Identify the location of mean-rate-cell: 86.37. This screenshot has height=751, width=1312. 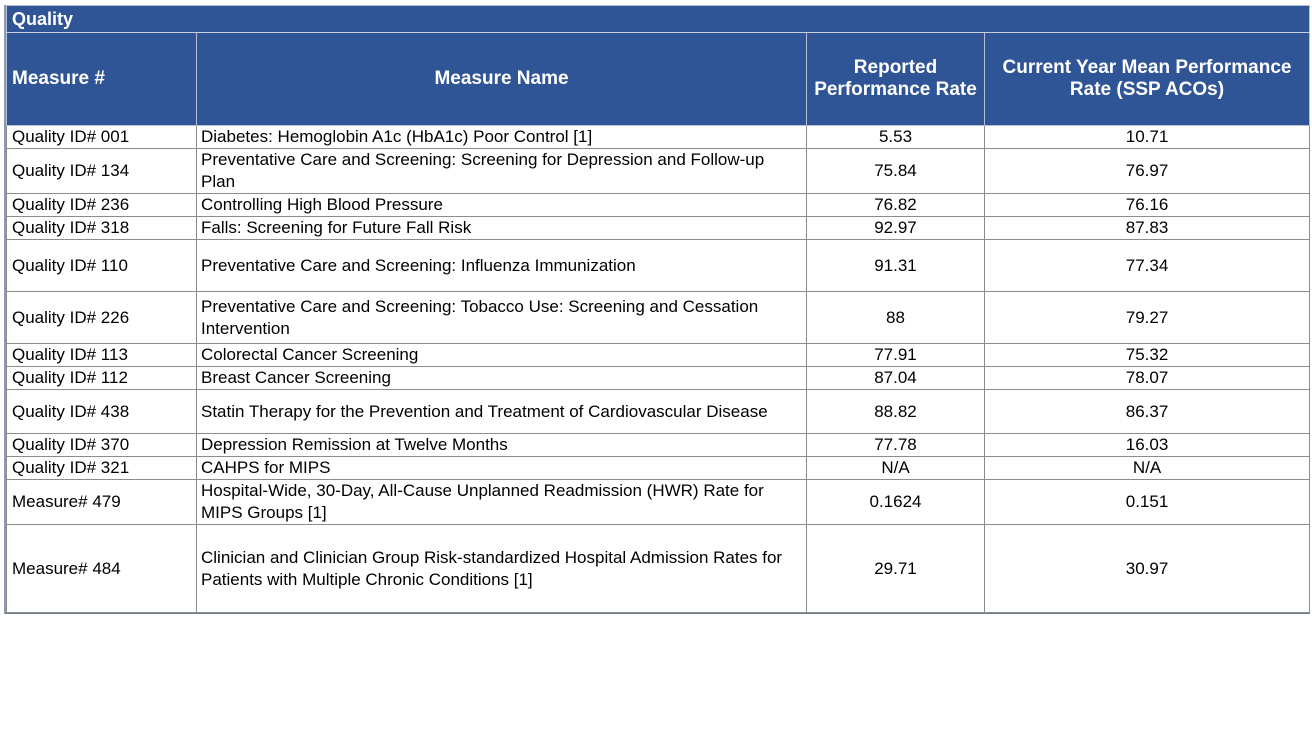
(1147, 411).